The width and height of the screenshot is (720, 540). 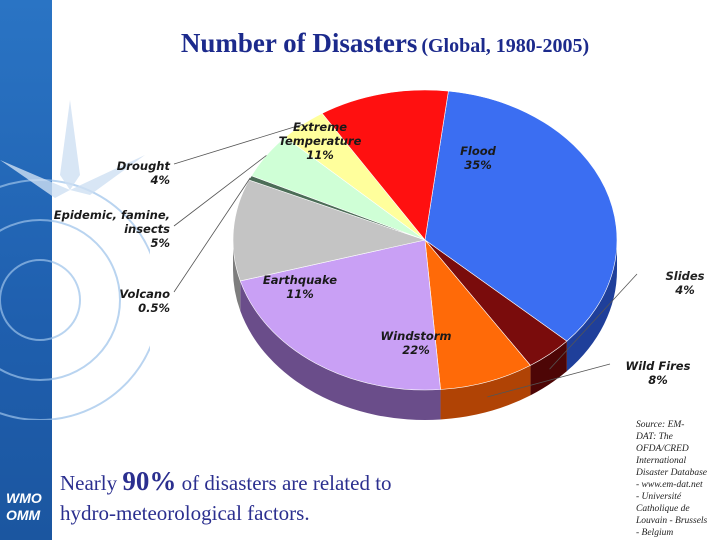 I want to click on source-line: Disaster Database, so click(x=671, y=473).